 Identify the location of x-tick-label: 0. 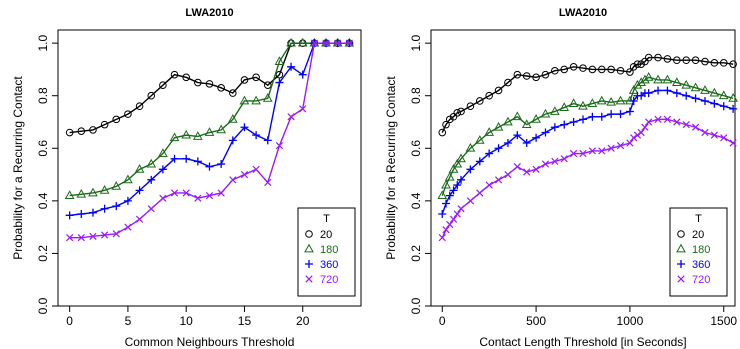
(442, 321).